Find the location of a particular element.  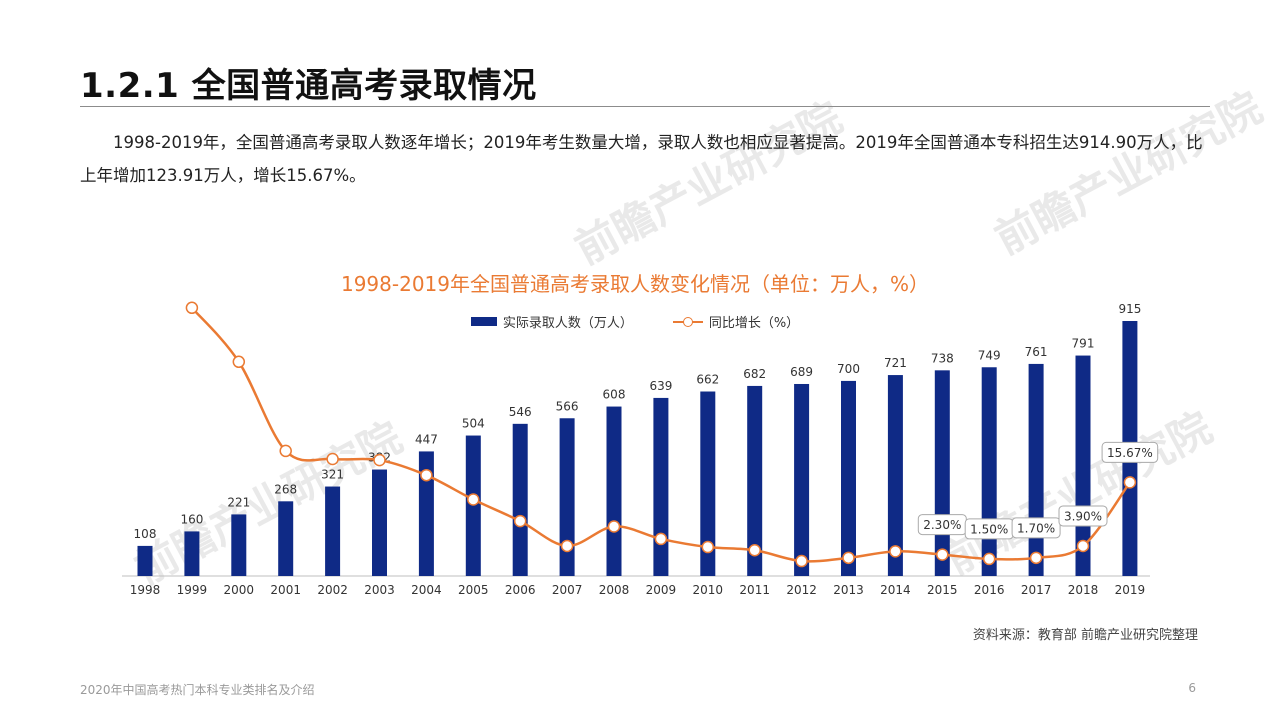

line-point-2016 is located at coordinates (989, 559).